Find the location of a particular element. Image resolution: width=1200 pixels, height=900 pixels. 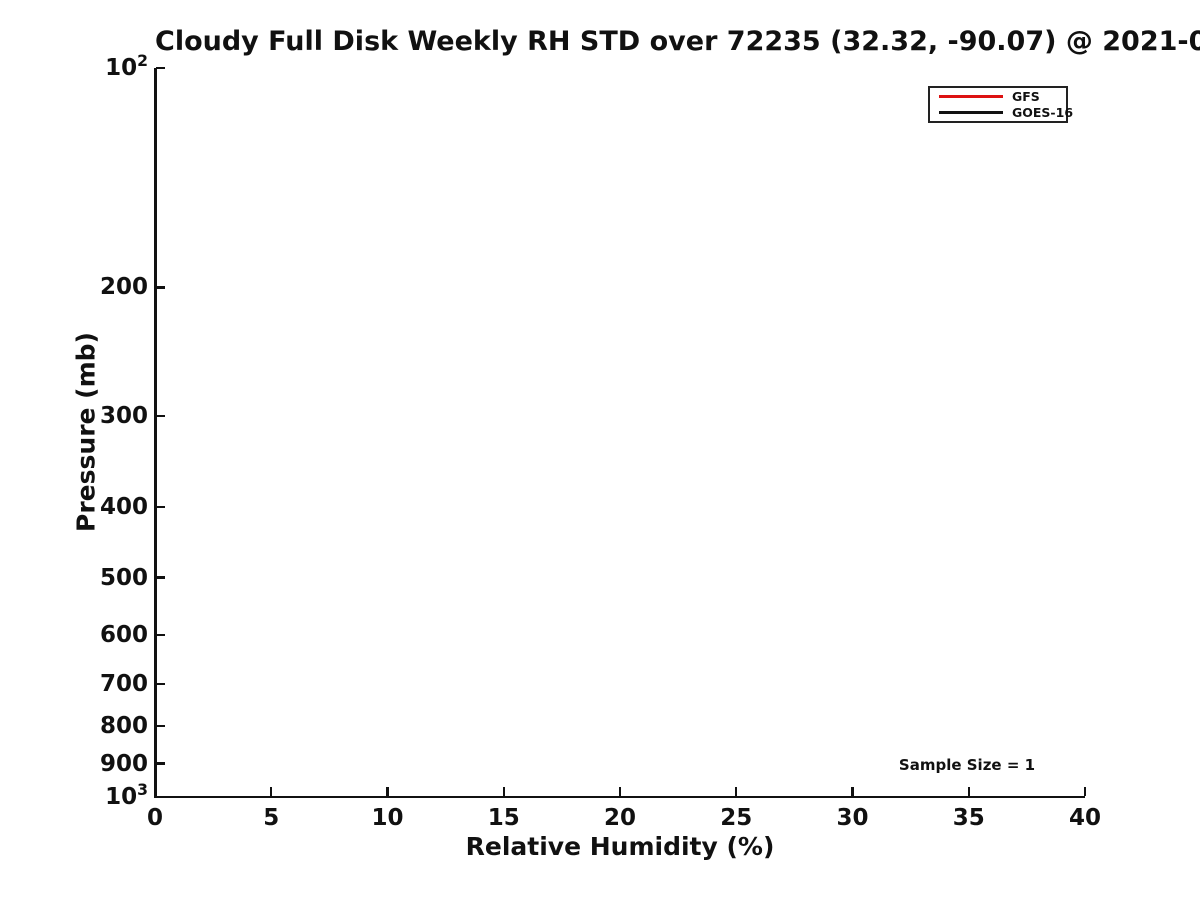

x-tick-label: 10 is located at coordinates (387, 818).